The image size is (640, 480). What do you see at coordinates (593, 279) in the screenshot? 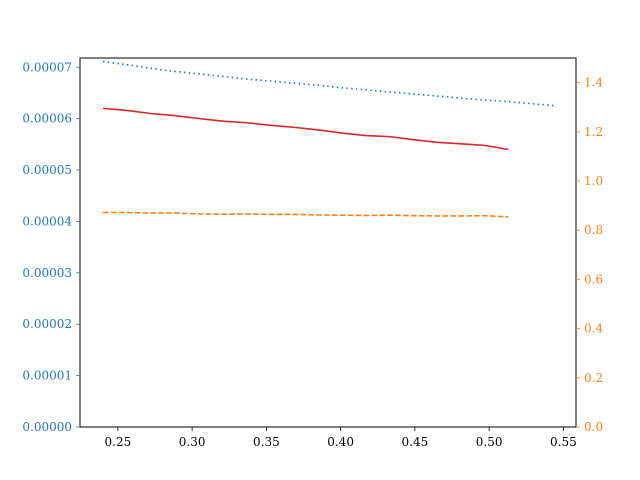
I see `y-right-tick-label: 0.6` at bounding box center [593, 279].